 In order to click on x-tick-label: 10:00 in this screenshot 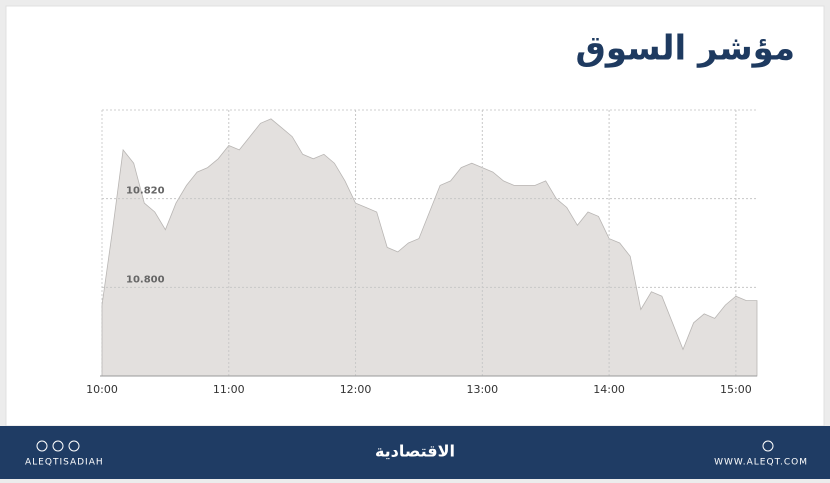, I will do `click(102, 389)`.